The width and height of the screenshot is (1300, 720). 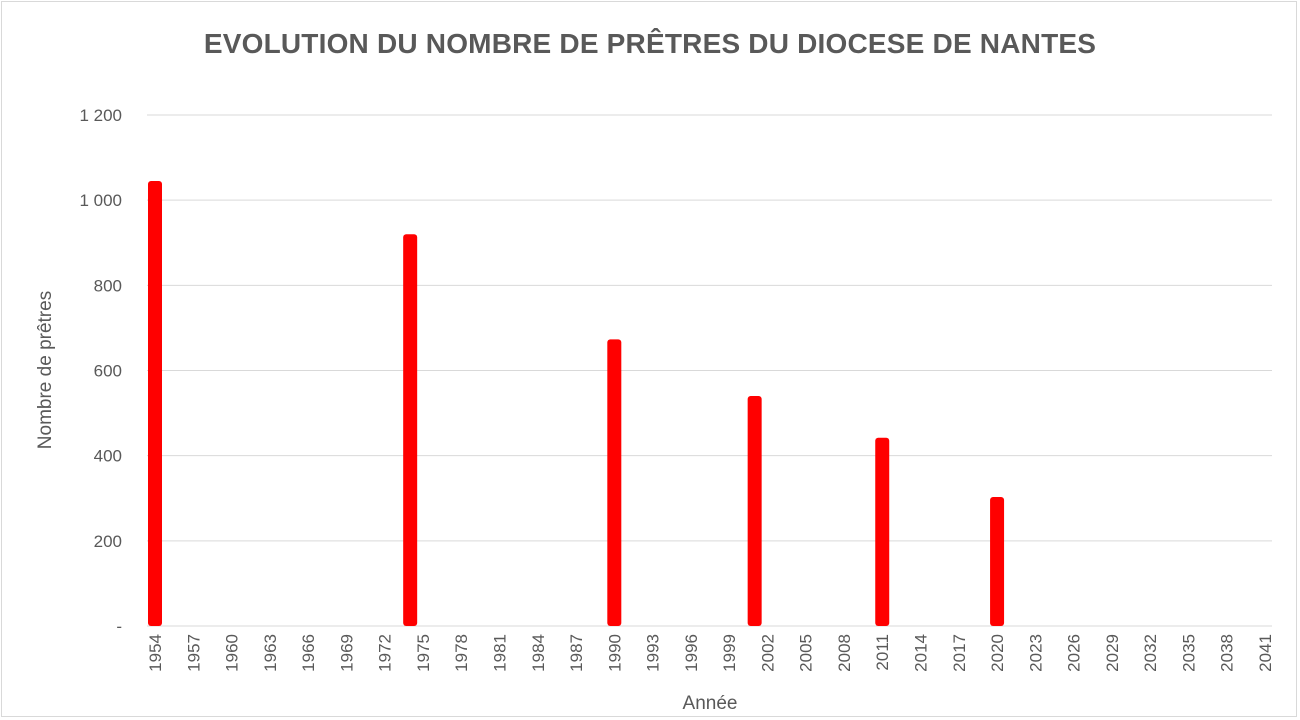 What do you see at coordinates (882, 531) in the screenshot?
I see `bar-2011` at bounding box center [882, 531].